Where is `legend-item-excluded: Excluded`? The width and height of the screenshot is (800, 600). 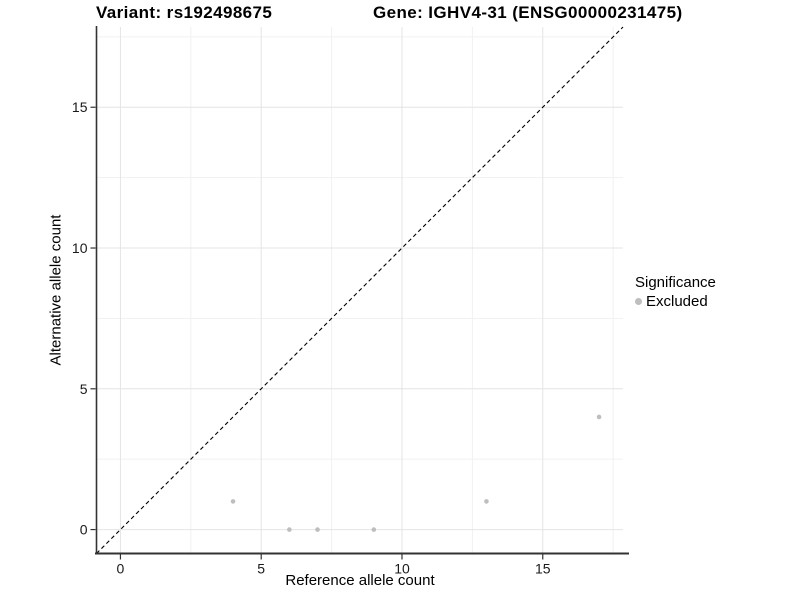 legend-item-excluded: Excluded is located at coordinates (675, 301).